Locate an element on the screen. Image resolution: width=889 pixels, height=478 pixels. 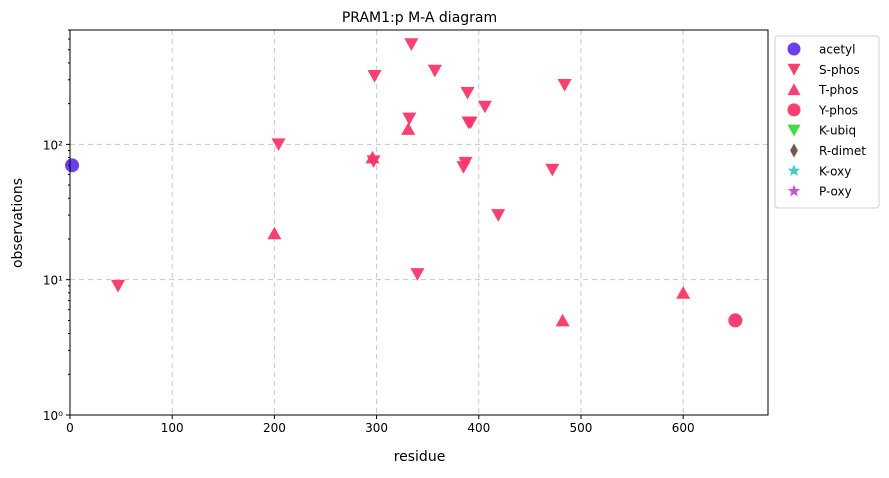
legend-label: T-phos is located at coordinates (838, 90).